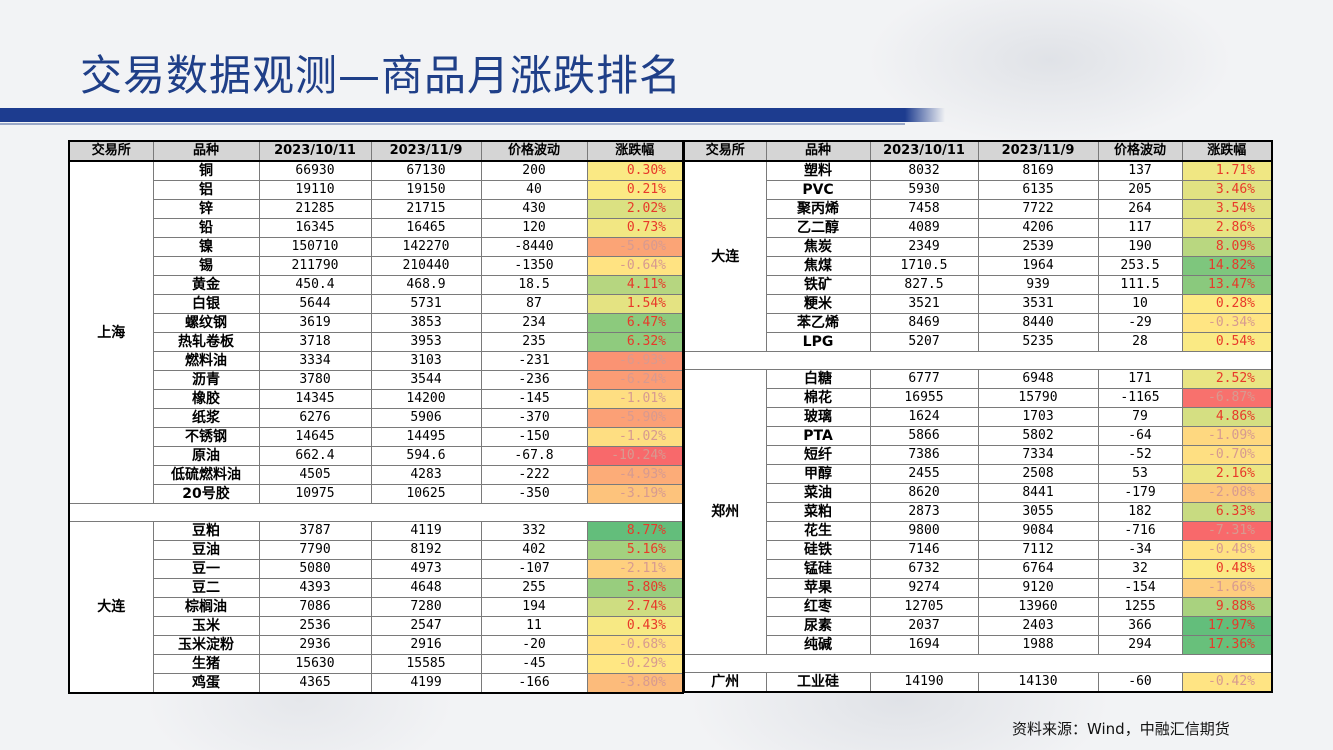  I want to click on price-nov-cell: 939, so click(1038, 285).